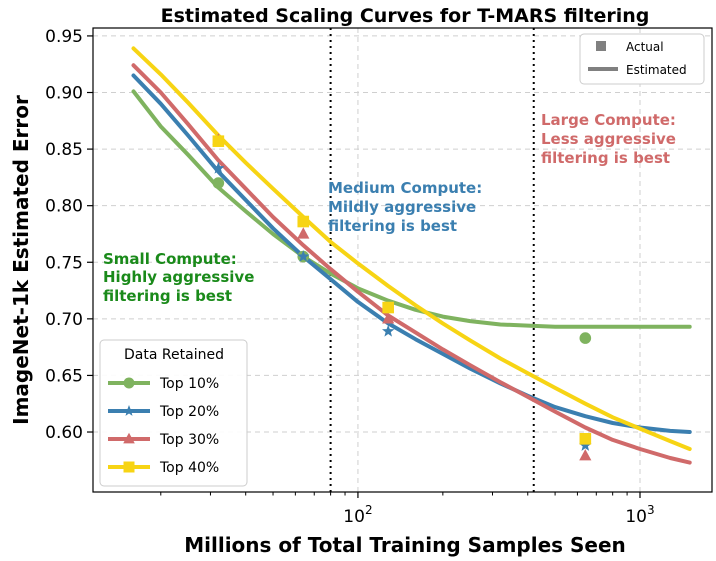 The image size is (716, 561). Describe the element at coordinates (64, 207) in the screenshot. I see `y-tick-label: 0.80` at that location.